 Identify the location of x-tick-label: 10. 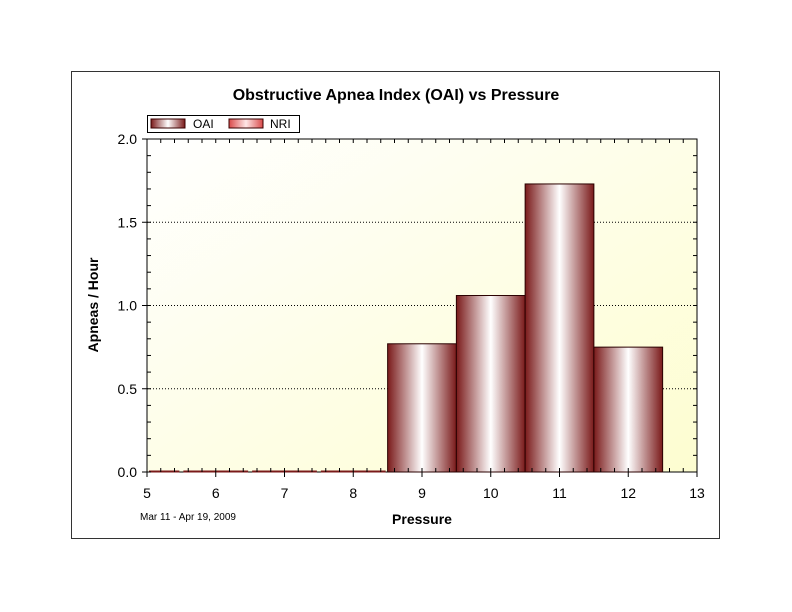
(491, 493).